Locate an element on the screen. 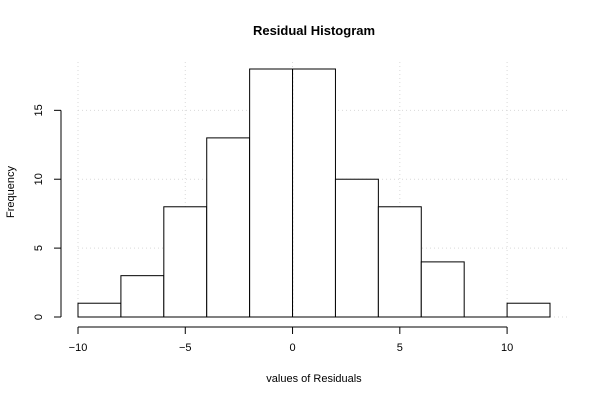  y-tick-label-0: 0 is located at coordinates (39, 317).